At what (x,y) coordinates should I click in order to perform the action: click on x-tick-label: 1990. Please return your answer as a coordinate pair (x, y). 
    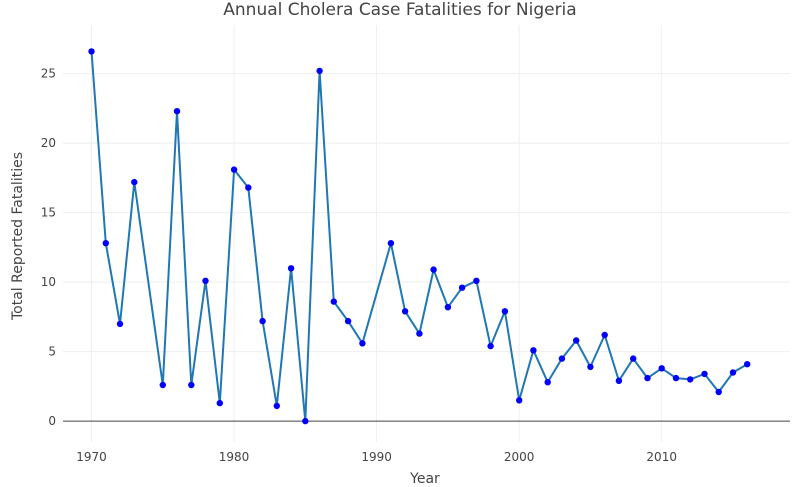
    Looking at the image, I should click on (376, 457).